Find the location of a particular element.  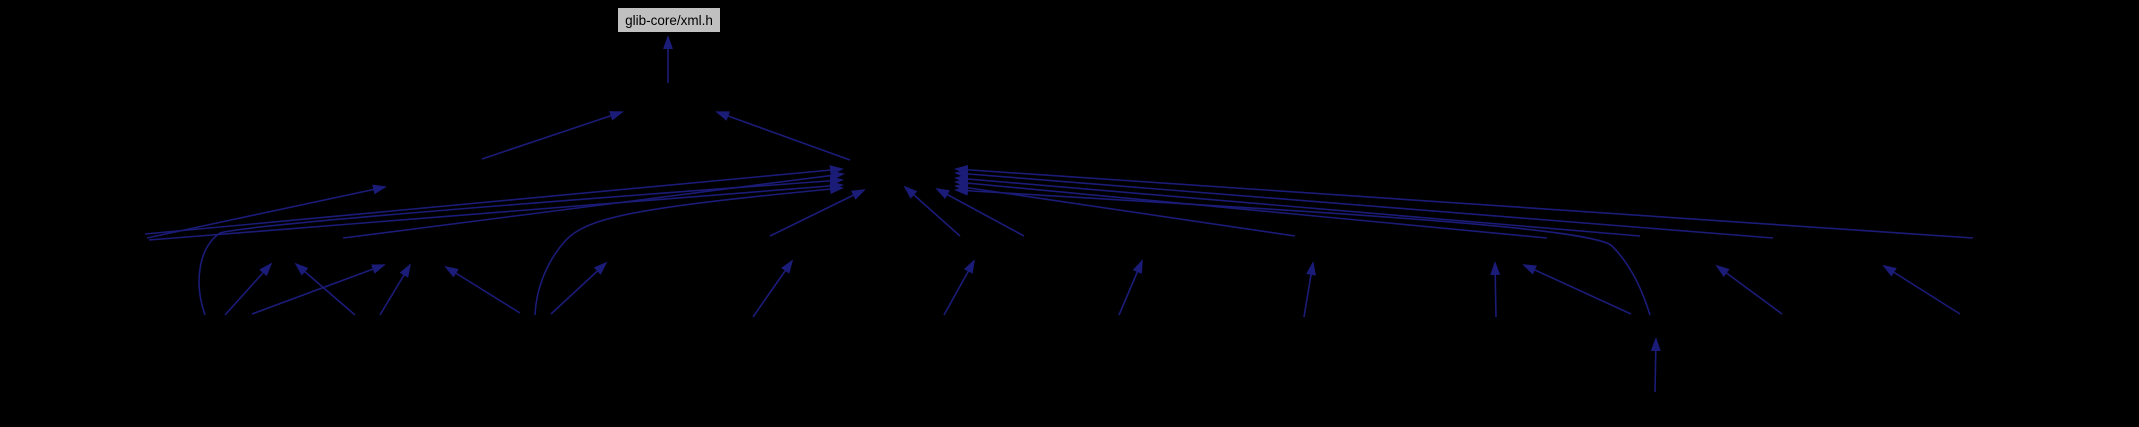

root-node-glib-core-xml-h: glib-core/xml.h is located at coordinates (669, 20).